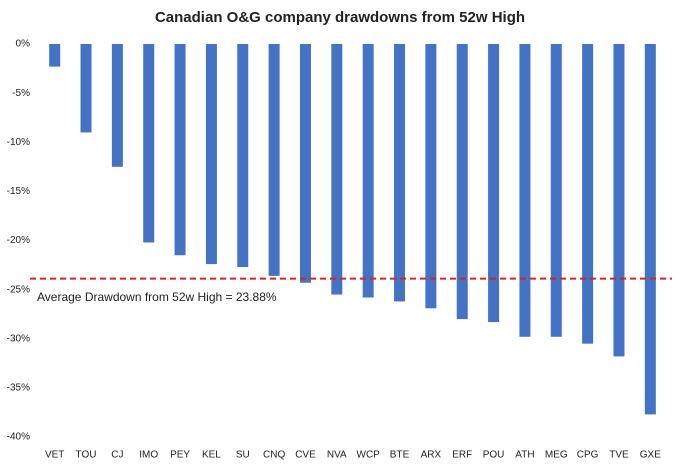  What do you see at coordinates (18, 289) in the screenshot?
I see `y-tick-label: -25%` at bounding box center [18, 289].